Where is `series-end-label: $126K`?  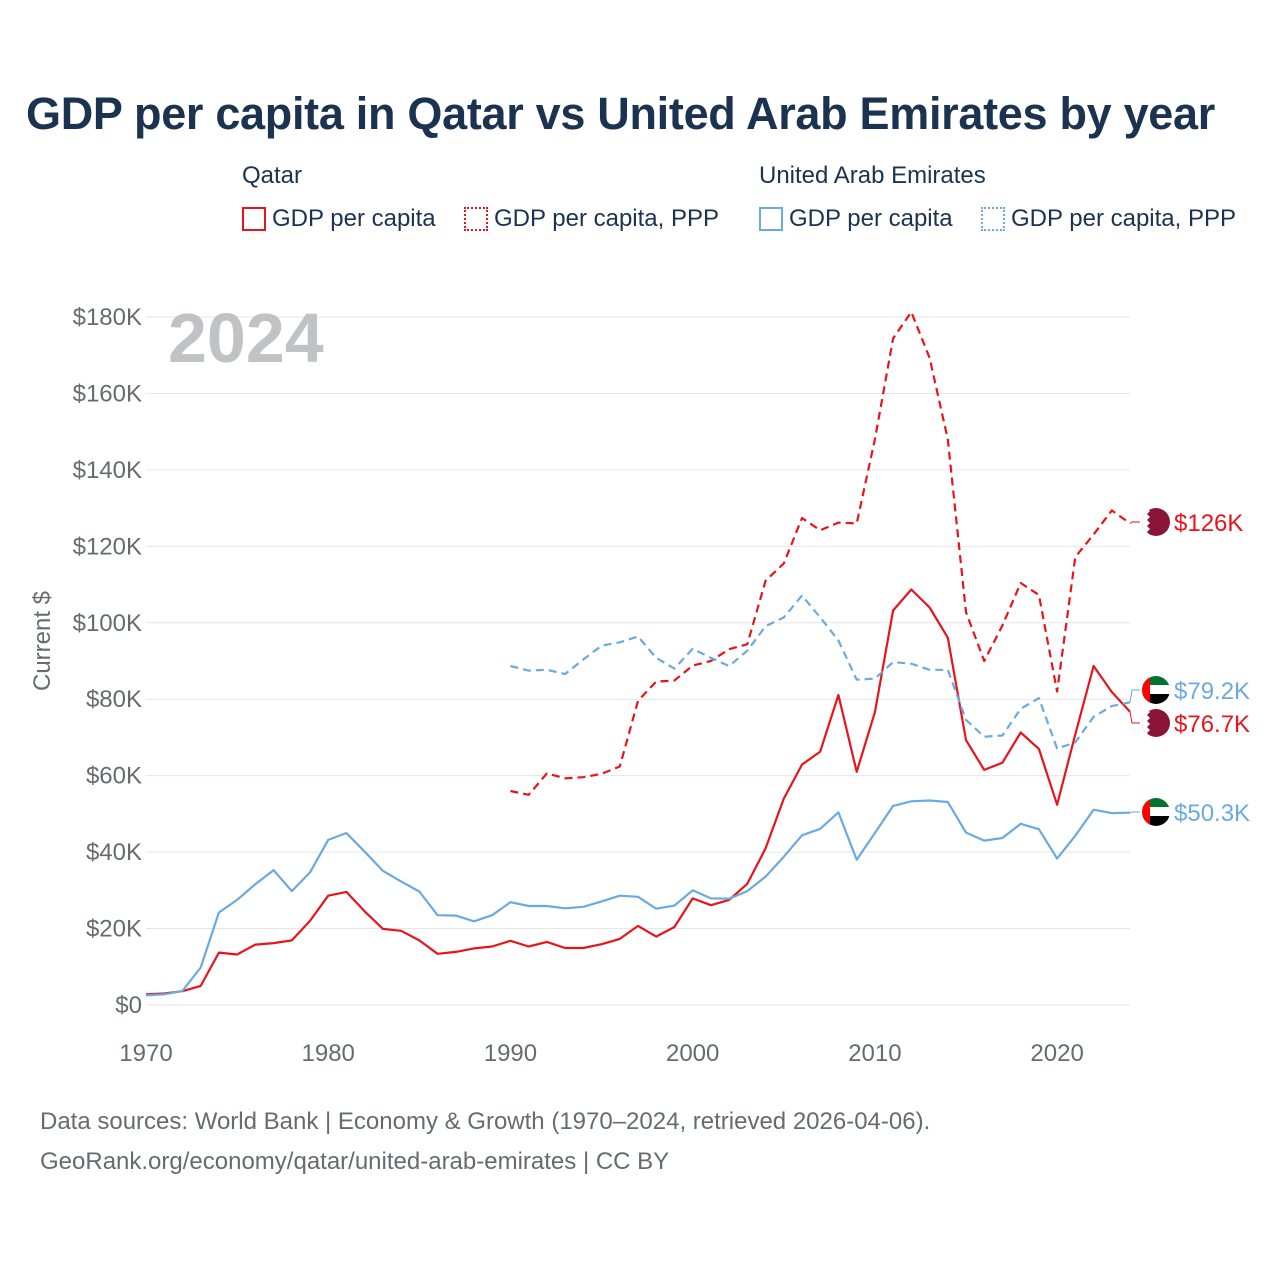
series-end-label: $126K is located at coordinates (1208, 523).